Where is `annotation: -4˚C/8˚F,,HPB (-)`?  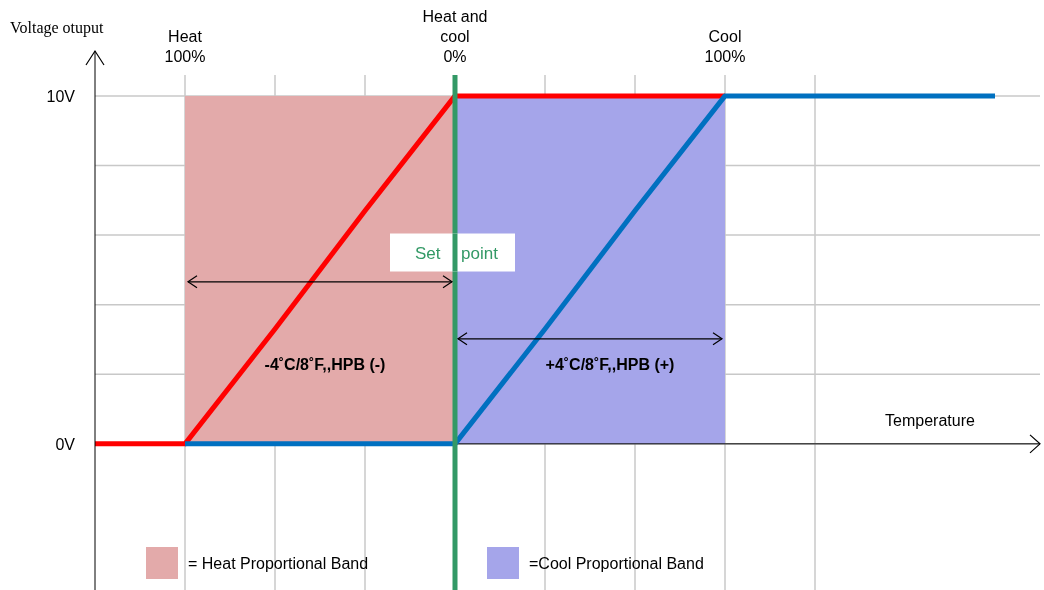
annotation: -4˚C/8˚F,,HPB (-) is located at coordinates (325, 364).